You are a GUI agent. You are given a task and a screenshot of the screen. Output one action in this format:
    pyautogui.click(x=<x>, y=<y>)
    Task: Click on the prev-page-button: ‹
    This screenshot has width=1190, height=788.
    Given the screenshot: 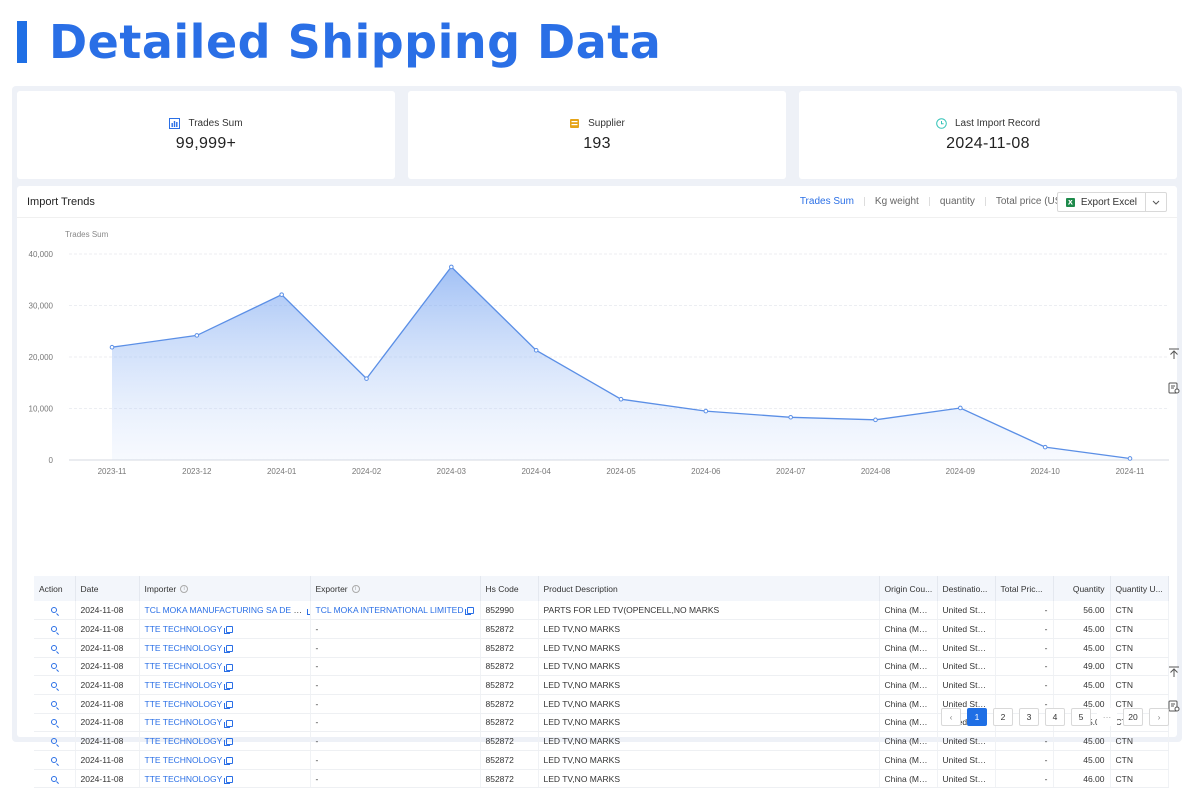 What is the action you would take?
    pyautogui.click(x=951, y=717)
    